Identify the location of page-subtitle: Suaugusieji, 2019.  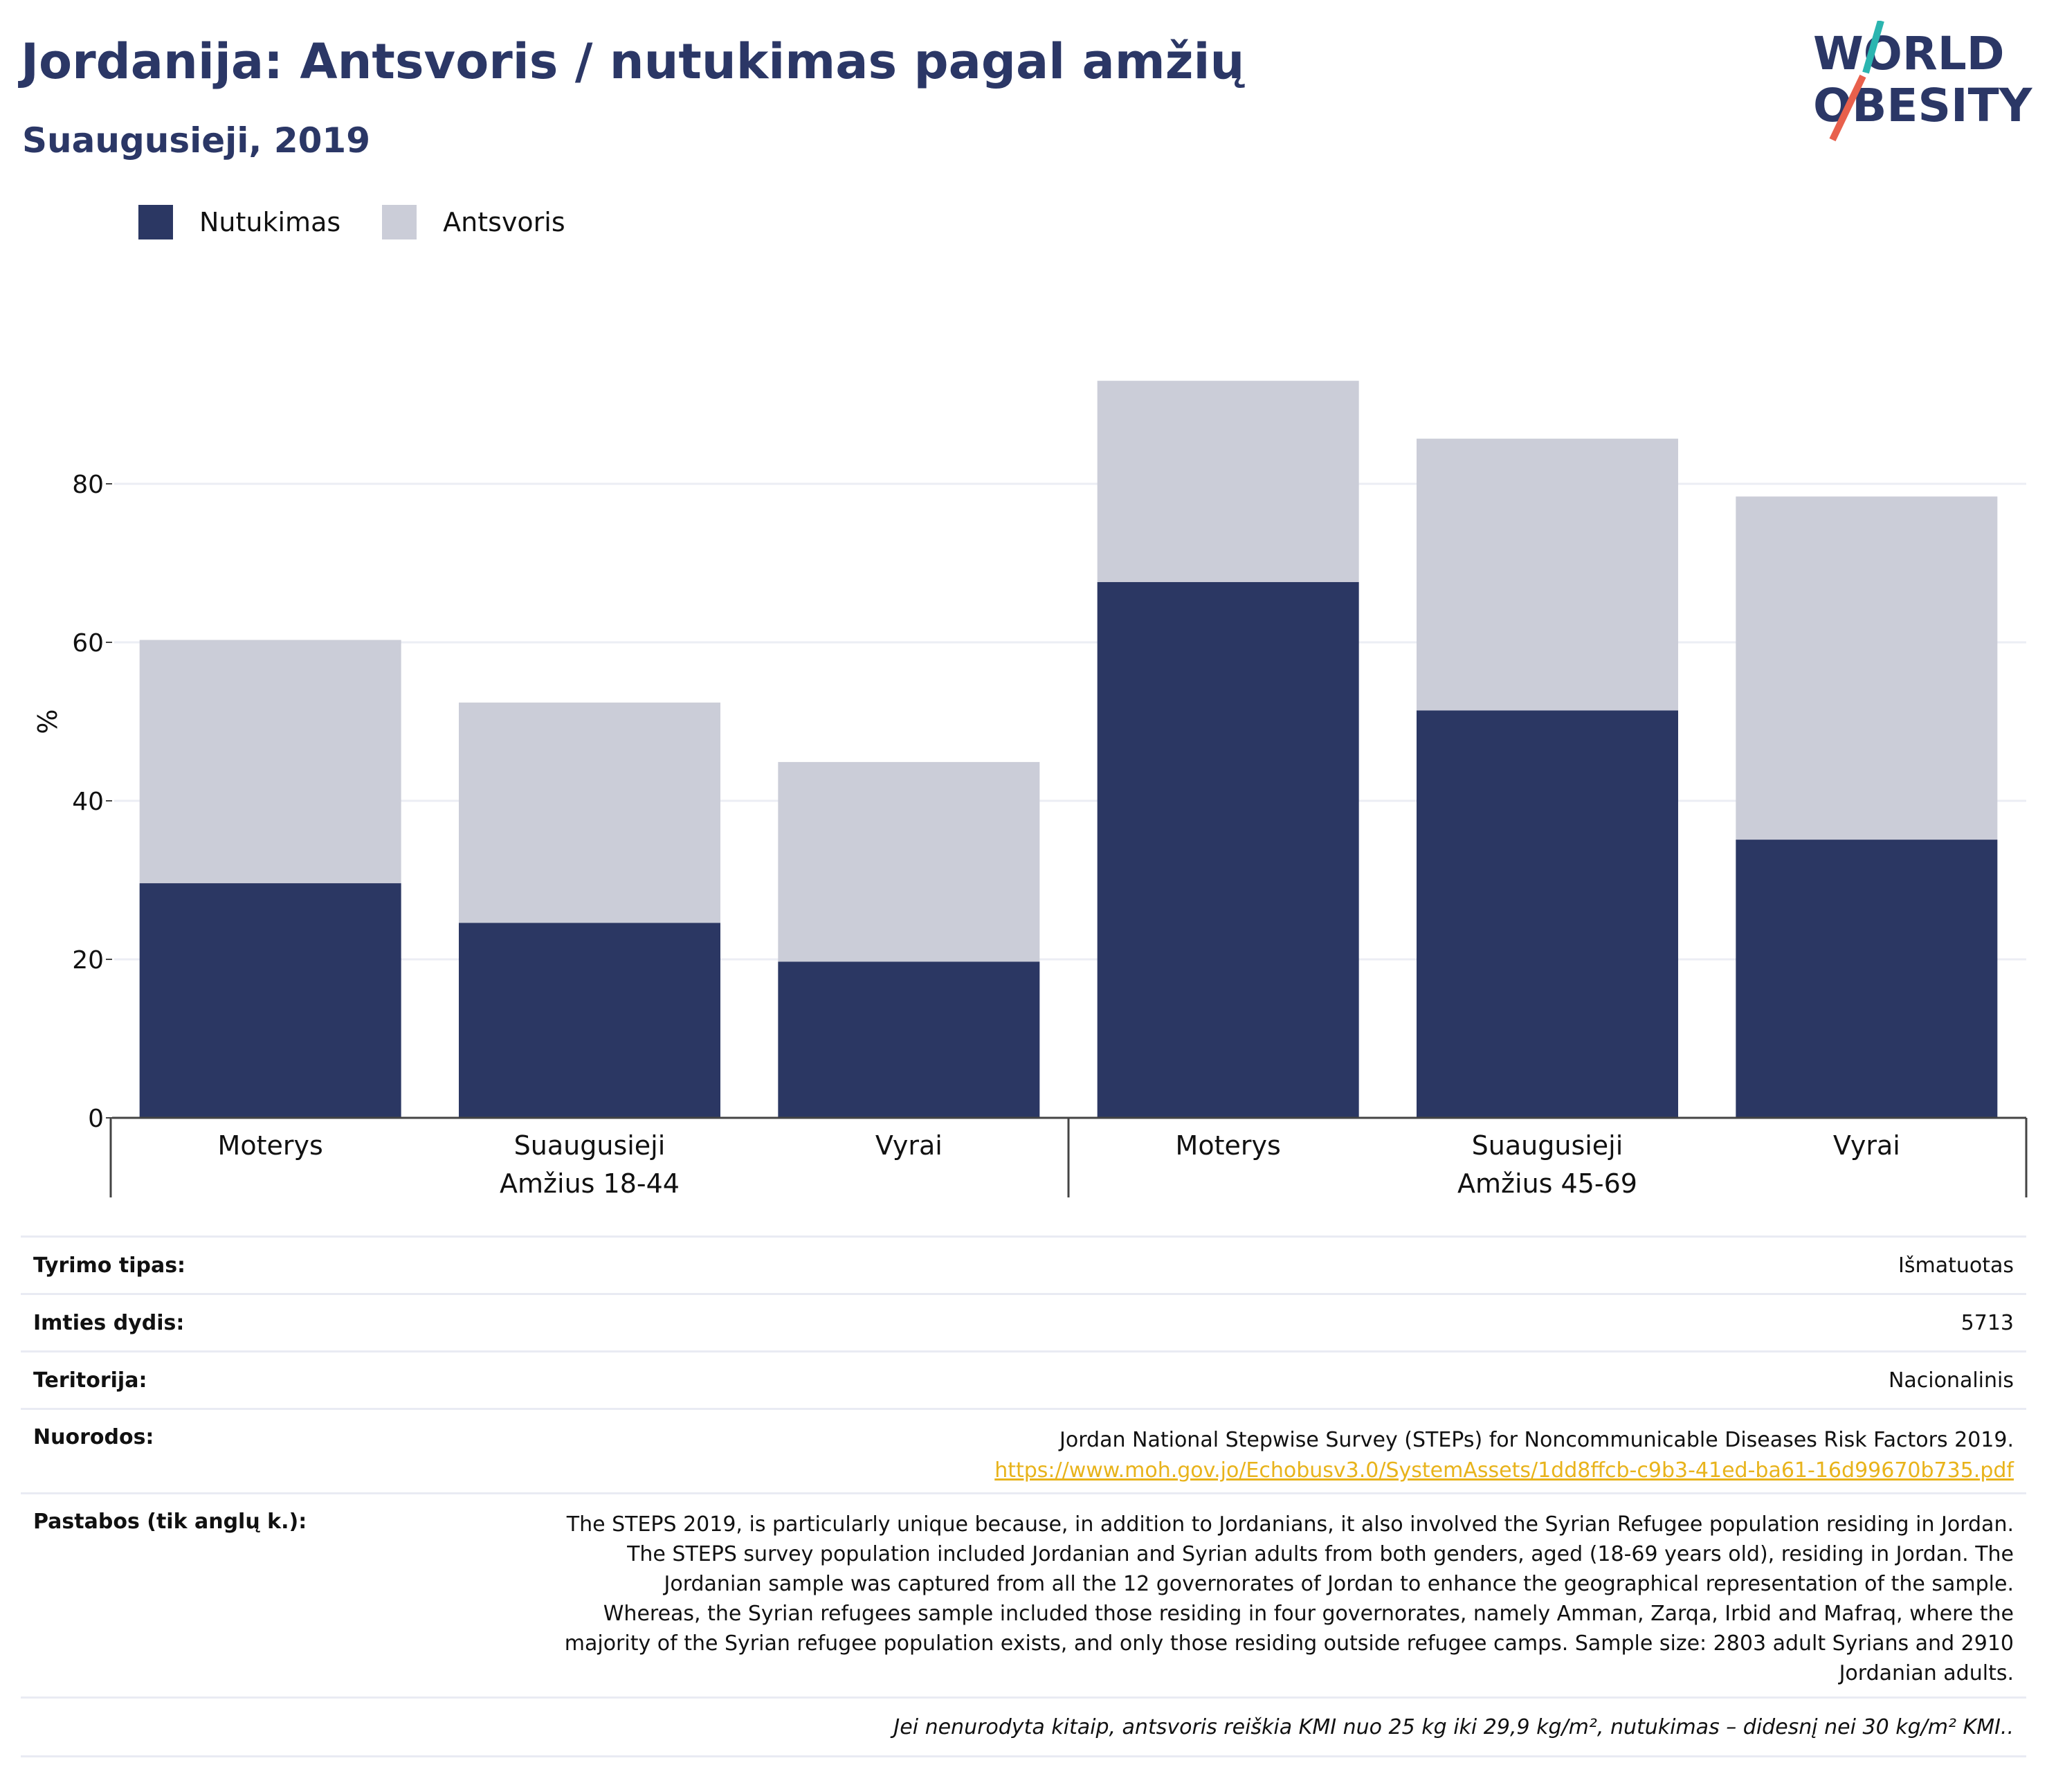
(196, 140).